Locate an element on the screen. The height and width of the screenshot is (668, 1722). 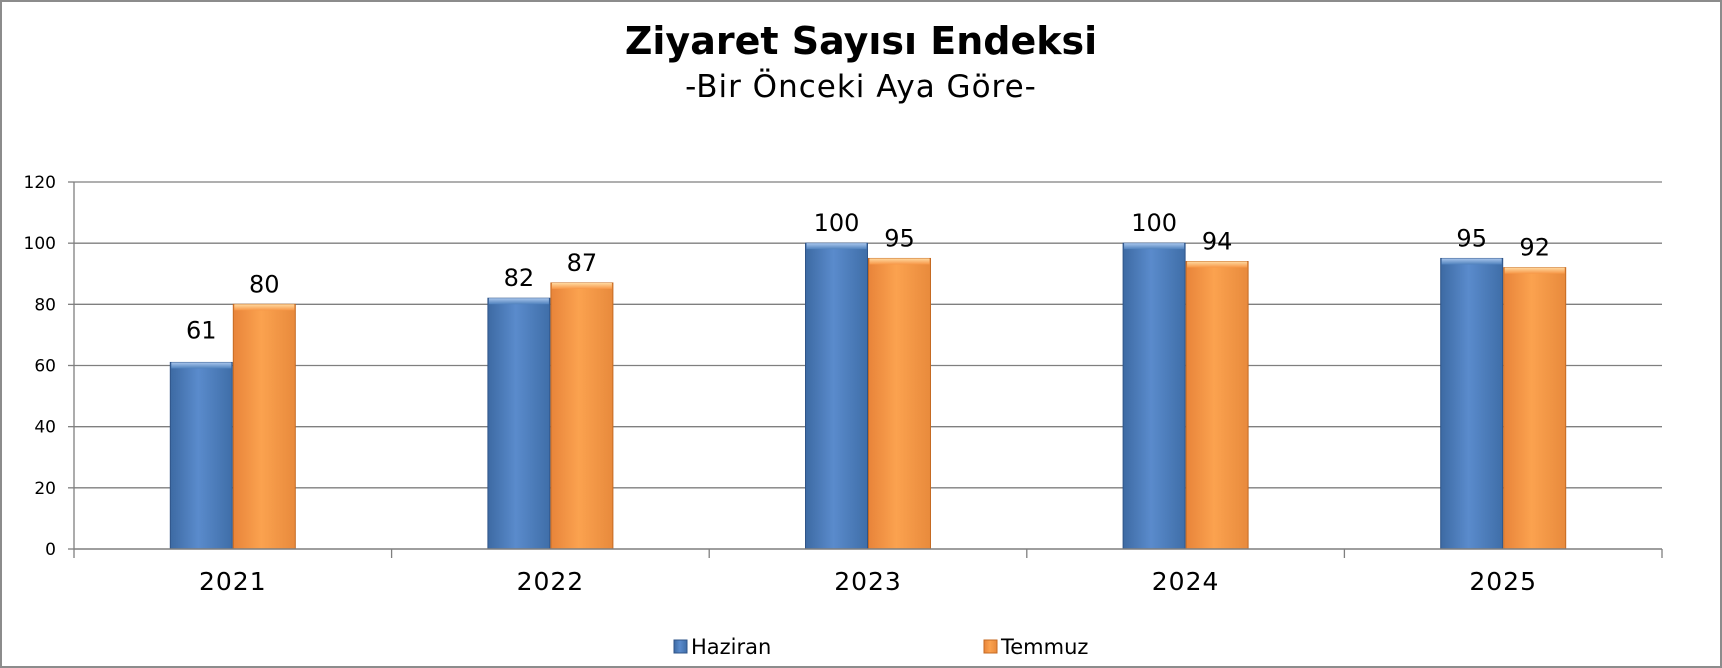
bar-temmuz-2023 is located at coordinates (899, 403).